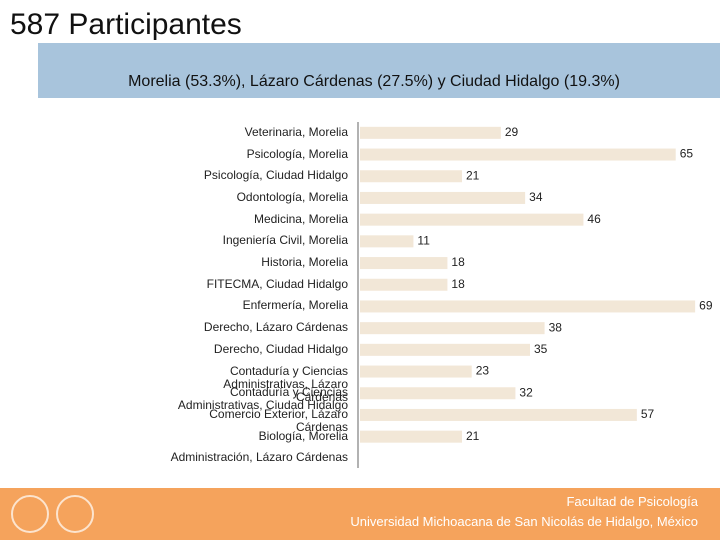 The width and height of the screenshot is (720, 540). What do you see at coordinates (278, 420) in the screenshot?
I see `category-label: Comercio Exterior, Lázaro Cárdenas` at bounding box center [278, 420].